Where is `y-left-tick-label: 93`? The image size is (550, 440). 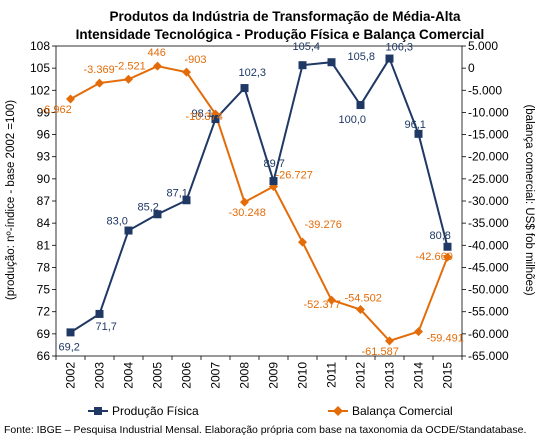 y-left-tick-label: 93 is located at coordinates (44, 157).